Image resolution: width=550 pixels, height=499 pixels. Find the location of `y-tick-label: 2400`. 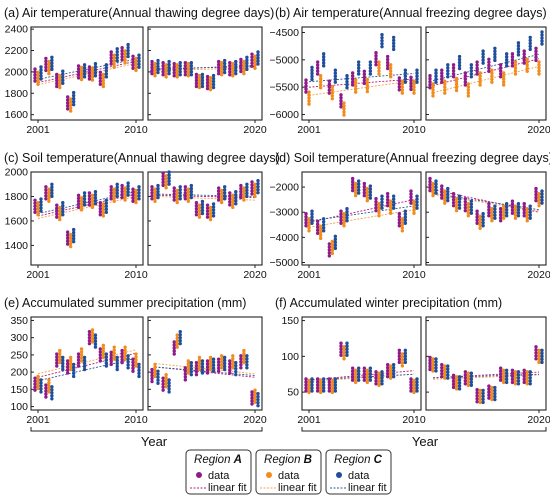

y-tick-label: 2400 is located at coordinates (17, 30).